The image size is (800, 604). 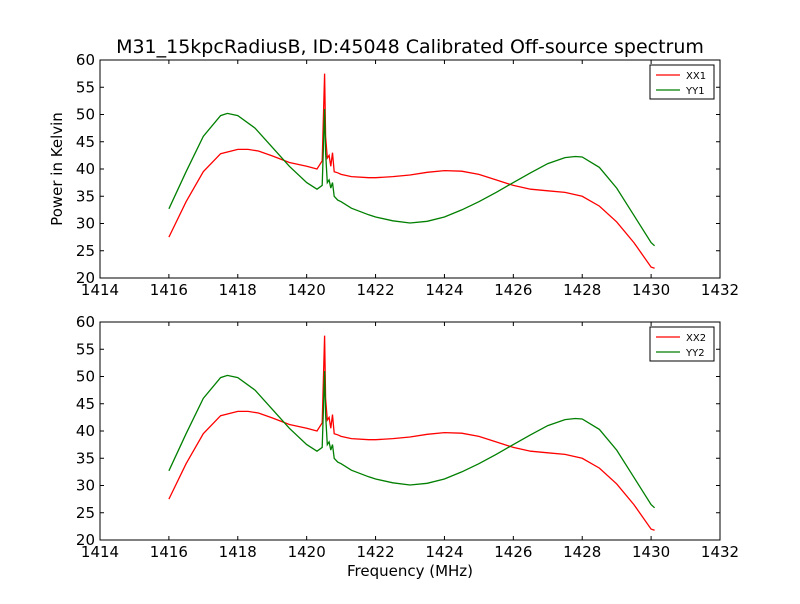 I want to click on x-axis-label: Frequency (MHz), so click(x=410, y=571).